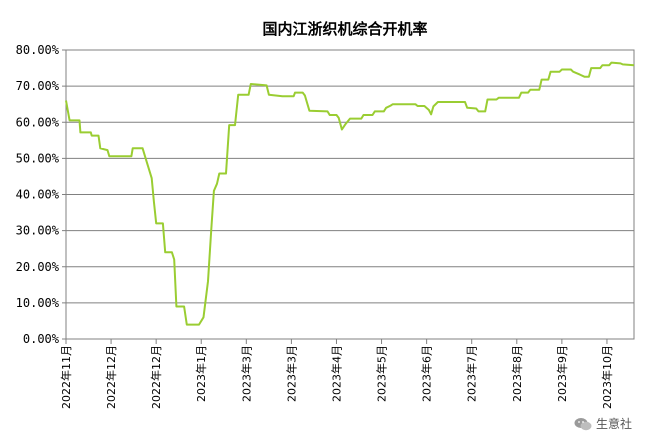 The image size is (646, 442). Describe the element at coordinates (38, 50) in the screenshot. I see `y-tick-label: 80.00%` at that location.